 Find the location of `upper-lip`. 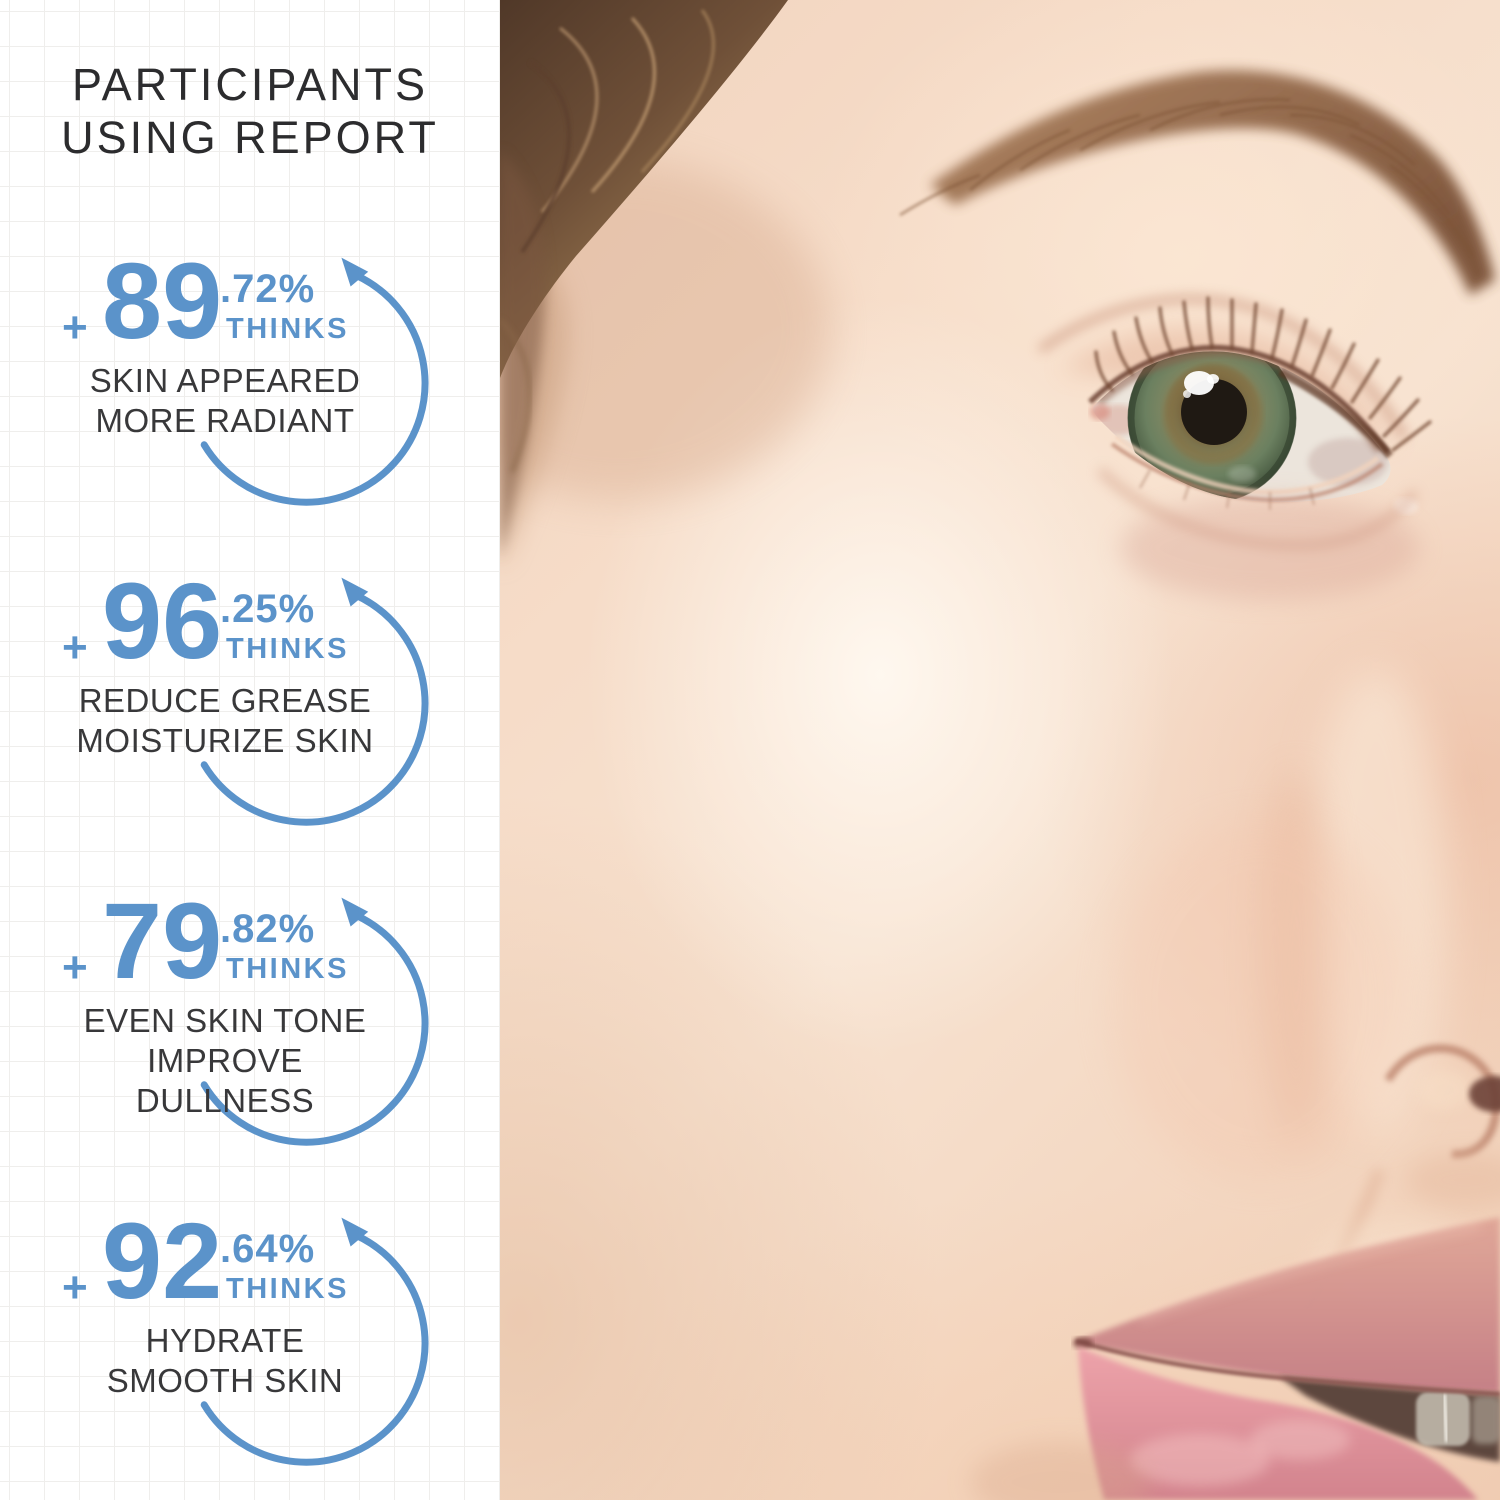

upper-lip is located at coordinates (1287, 1305).